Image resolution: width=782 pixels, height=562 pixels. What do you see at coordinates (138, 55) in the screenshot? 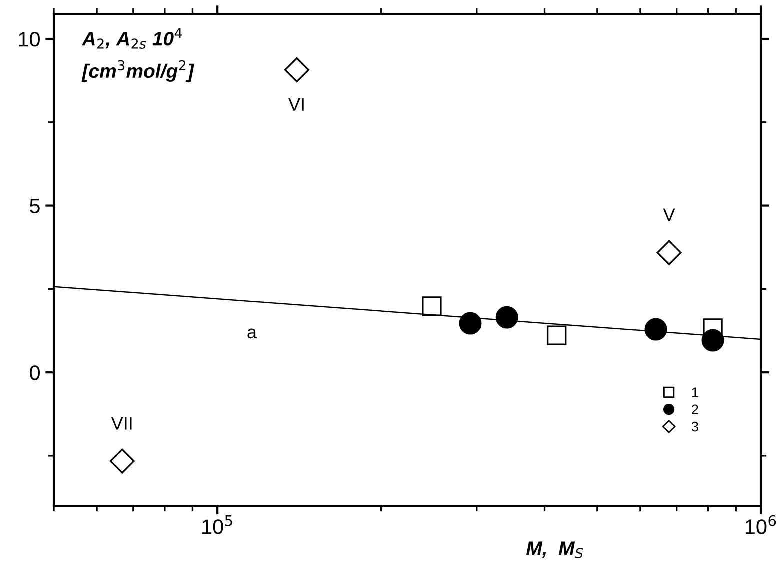
I see `text: A$_{2}$, A$_{2s}$ 10$^{4}$ [cm$^{3}$mol/g$^{2}$]` at bounding box center [138, 55].